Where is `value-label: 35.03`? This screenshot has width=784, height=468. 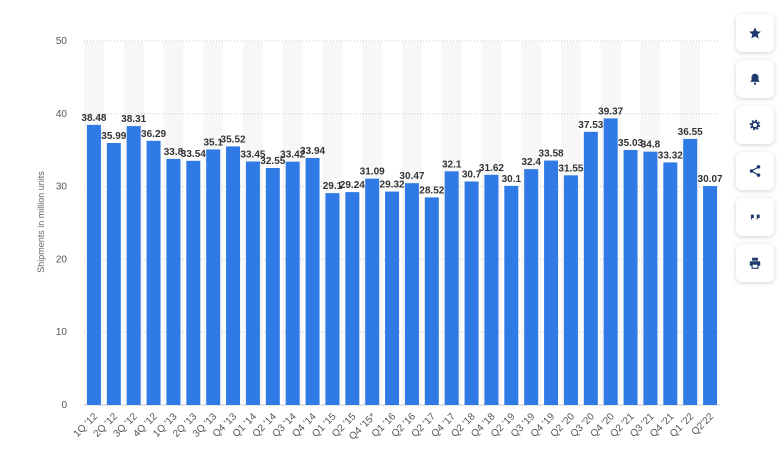 value-label: 35.03 is located at coordinates (630, 143).